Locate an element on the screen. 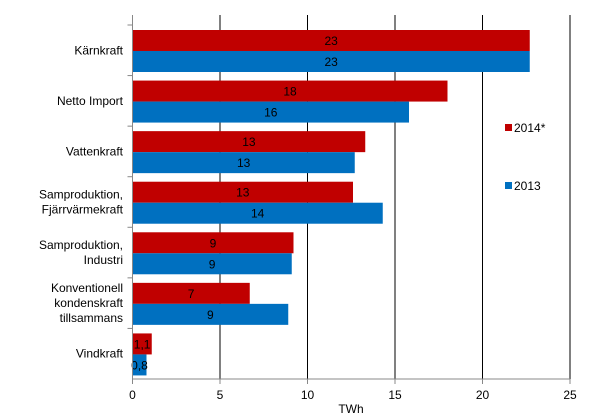  x-axis-title: TWh is located at coordinates (350, 409).